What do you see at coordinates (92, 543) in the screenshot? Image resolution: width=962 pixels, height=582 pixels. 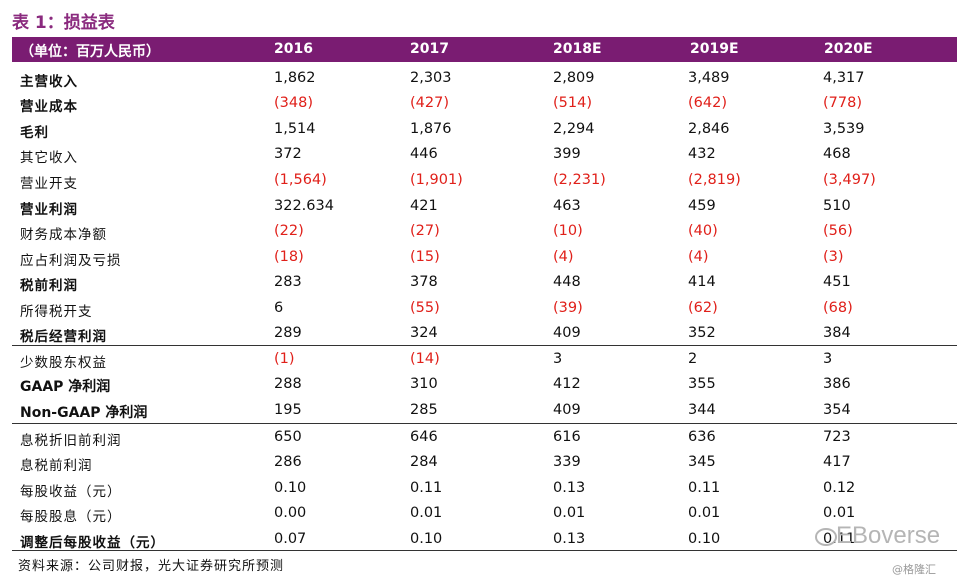 I see `row-label: 调整后每股收益（元）` at bounding box center [92, 543].